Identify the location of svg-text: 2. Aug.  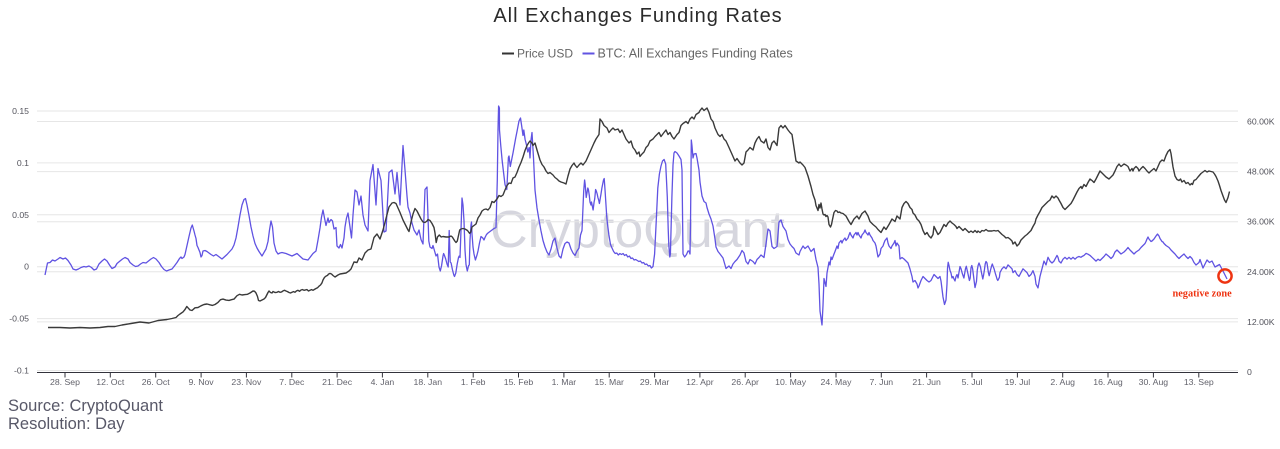
(1062, 382).